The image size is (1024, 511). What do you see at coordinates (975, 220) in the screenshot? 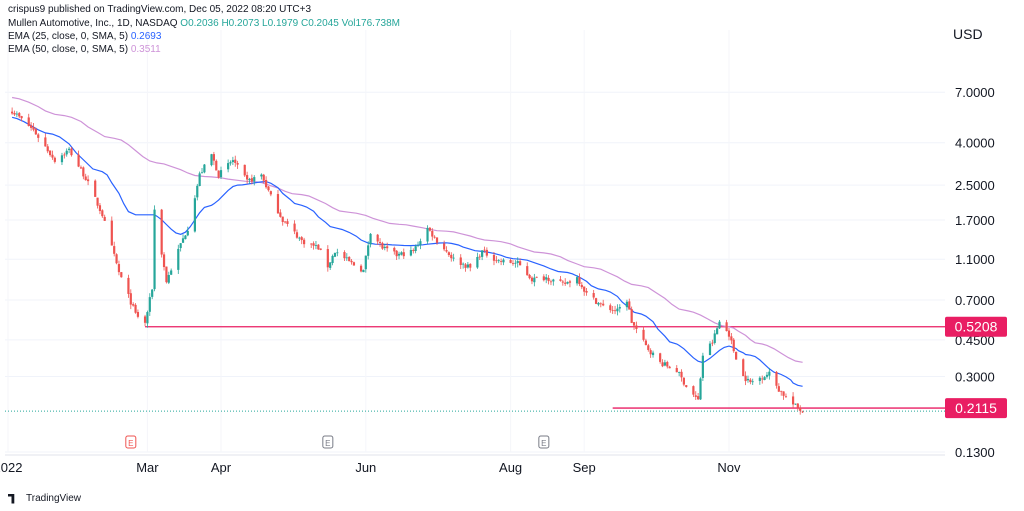
I see `y-tick-label: 1.7000` at bounding box center [975, 220].